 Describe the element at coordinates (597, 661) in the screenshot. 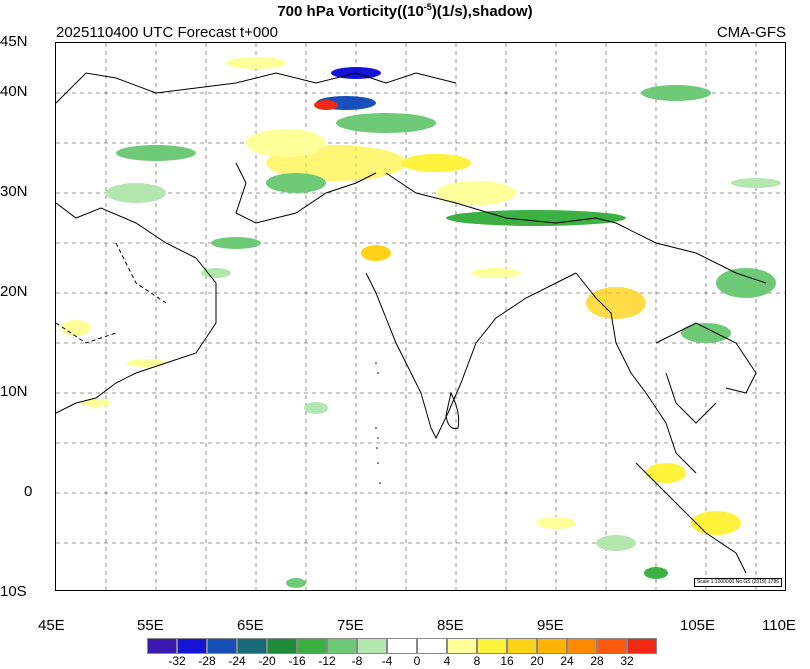

I see `colorbar-tick-label: 28` at that location.